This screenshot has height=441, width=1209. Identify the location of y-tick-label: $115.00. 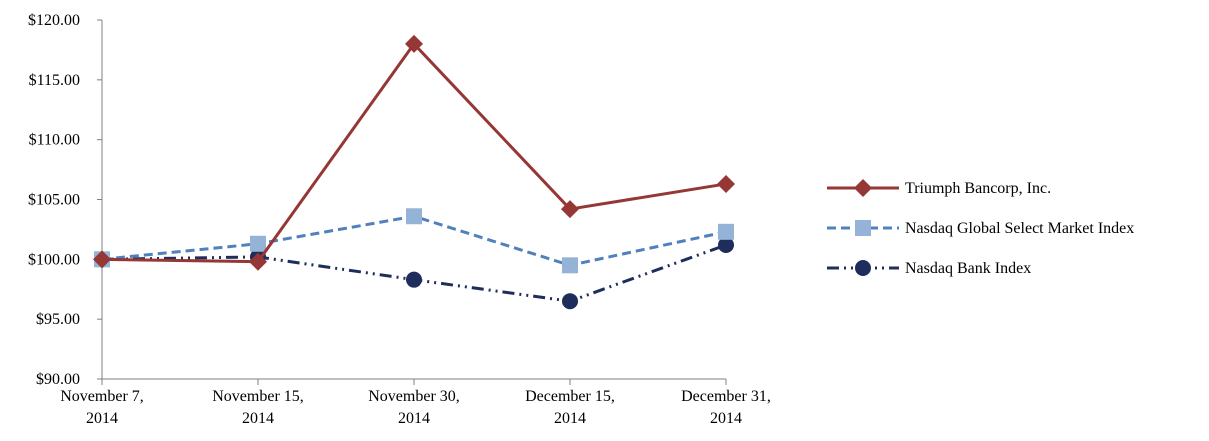
(54, 80).